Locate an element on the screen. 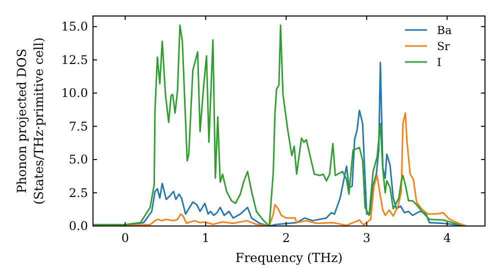 The width and height of the screenshot is (500, 280). y-tick-label: 5.0 is located at coordinates (78, 159).